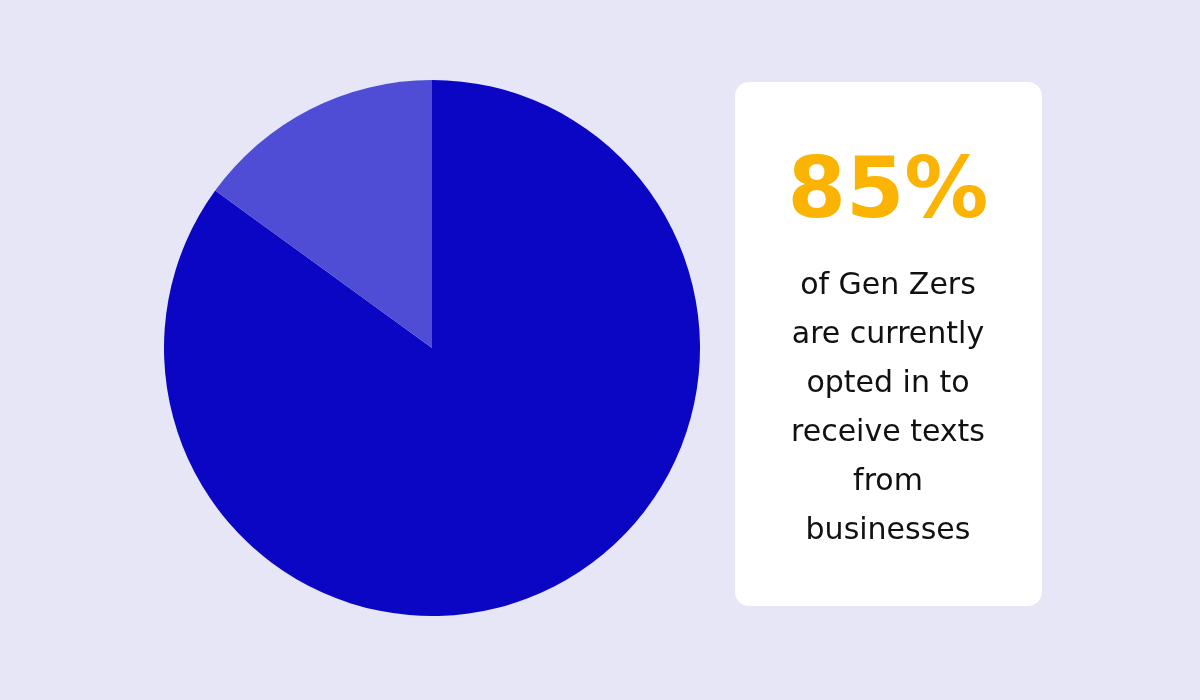 The width and height of the screenshot is (1200, 700). I want to click on text: 85%, so click(888, 188).